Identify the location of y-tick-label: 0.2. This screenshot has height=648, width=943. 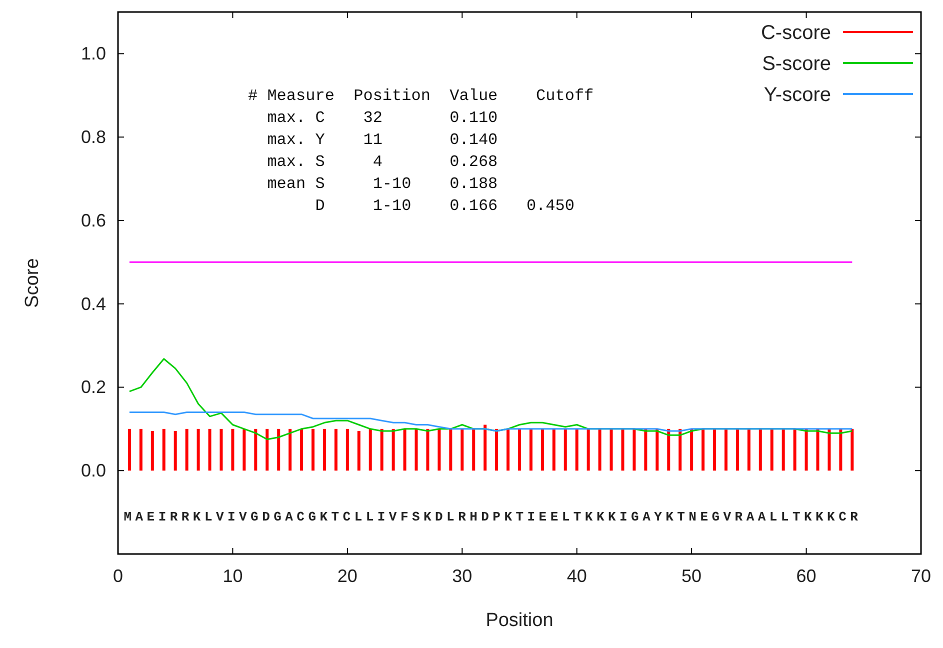
(93, 387).